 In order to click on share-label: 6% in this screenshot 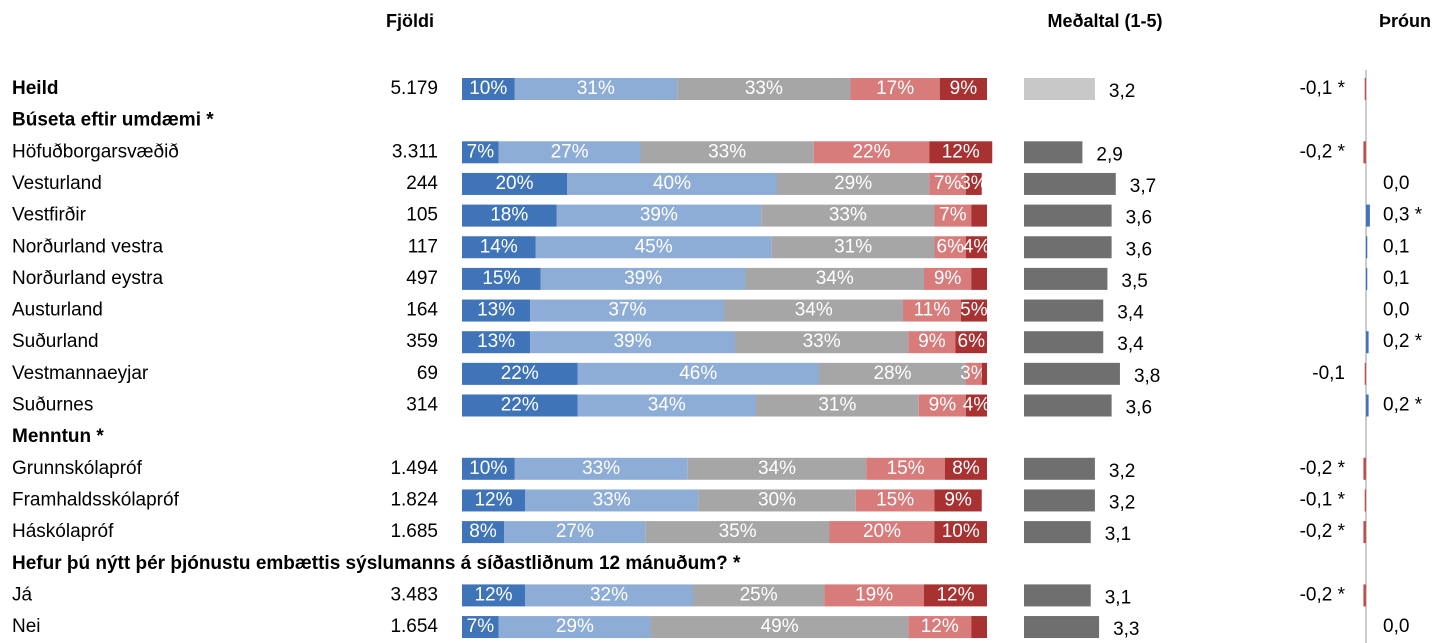, I will do `click(951, 246)`.